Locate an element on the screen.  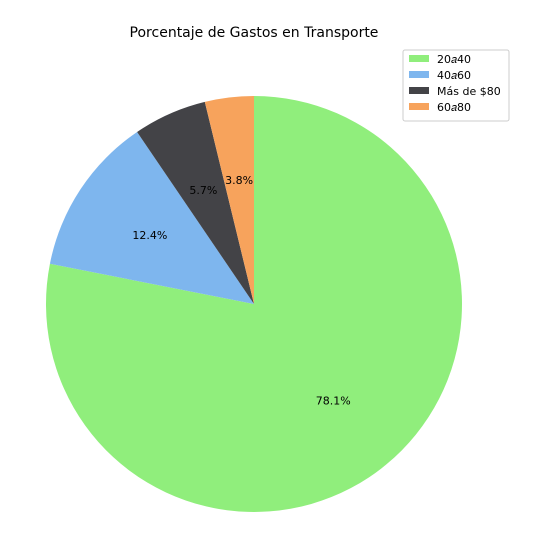
pie-percent-label-2: 12.4% is located at coordinates (149, 235).